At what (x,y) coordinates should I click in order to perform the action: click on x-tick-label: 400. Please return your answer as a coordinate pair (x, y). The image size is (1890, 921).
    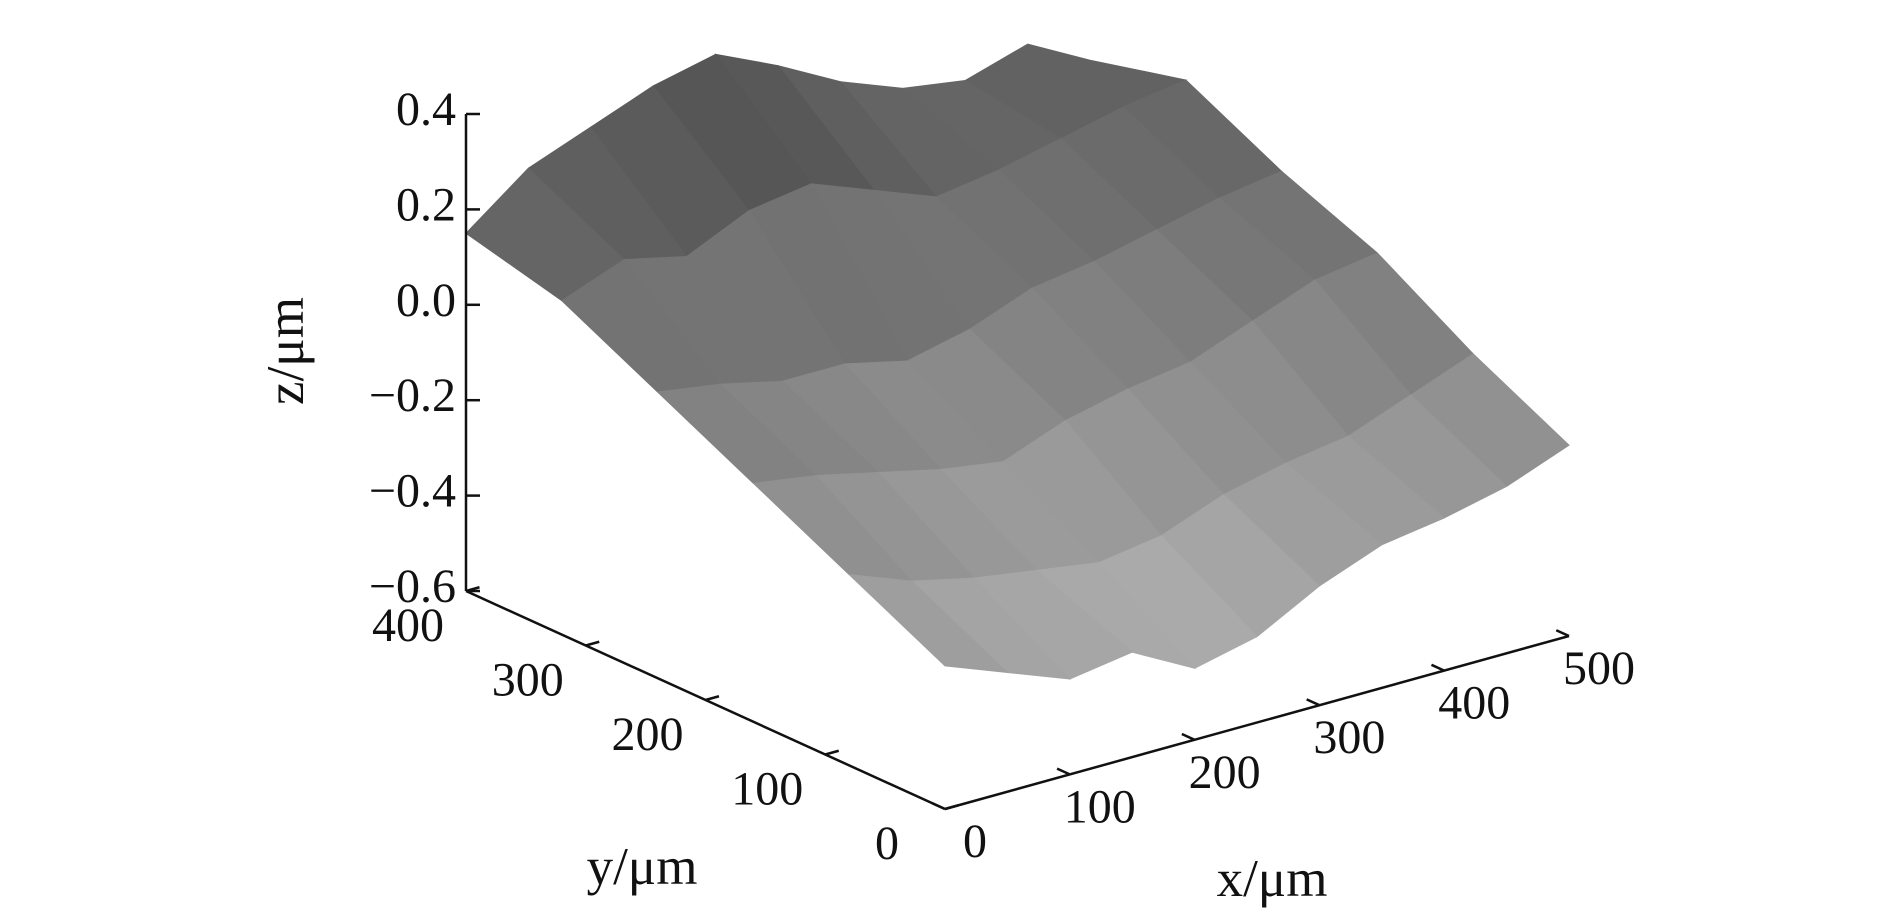
    Looking at the image, I should click on (1474, 703).